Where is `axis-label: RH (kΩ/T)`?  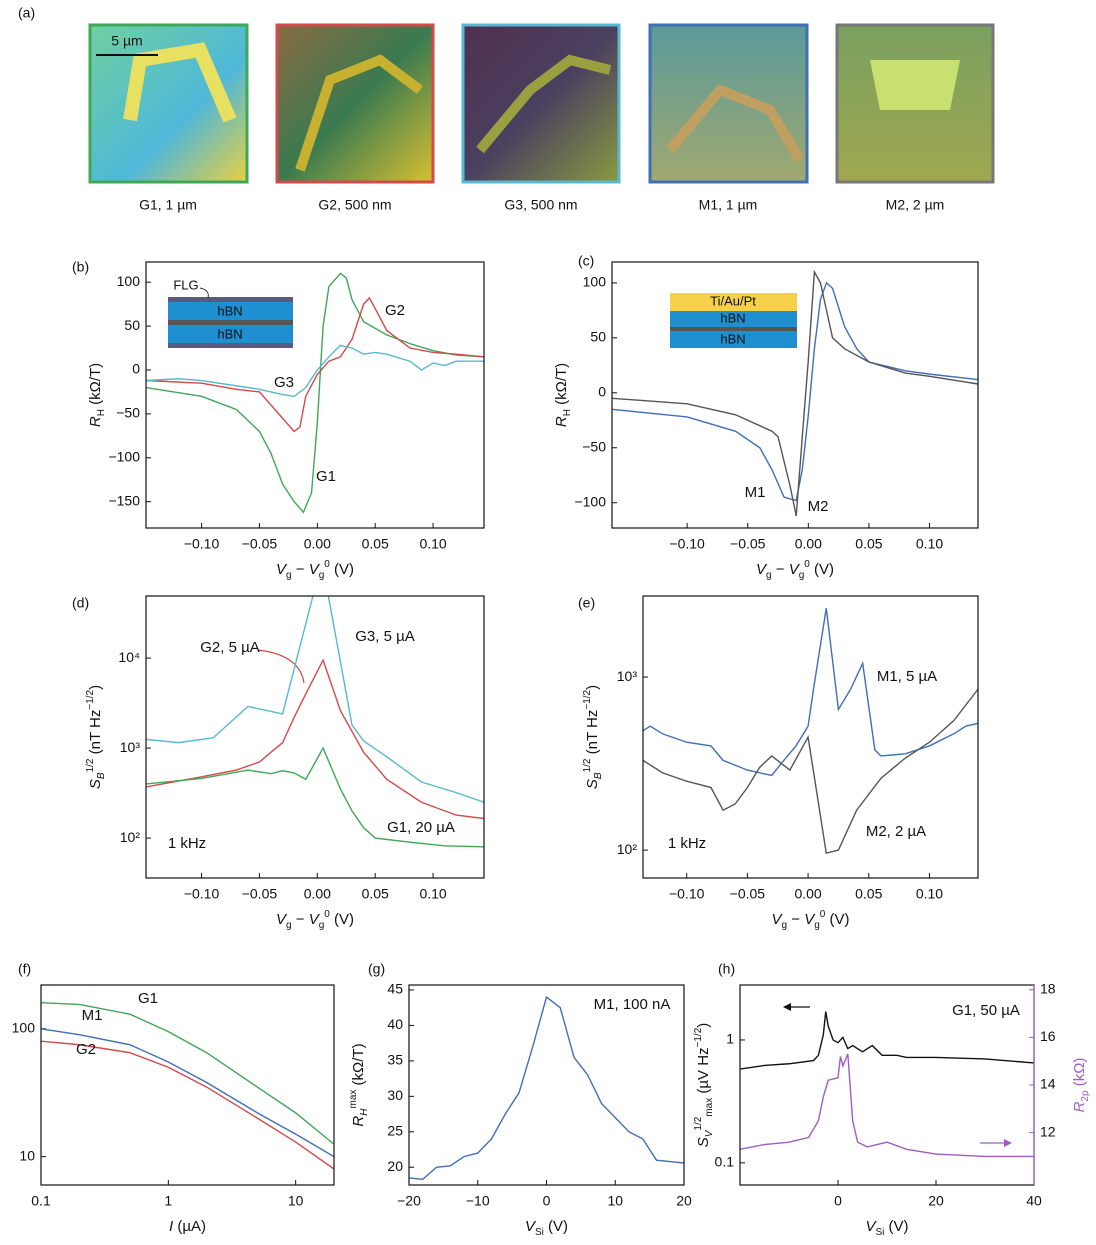
axis-label: RH (kΩ/T) is located at coordinates (563, 395).